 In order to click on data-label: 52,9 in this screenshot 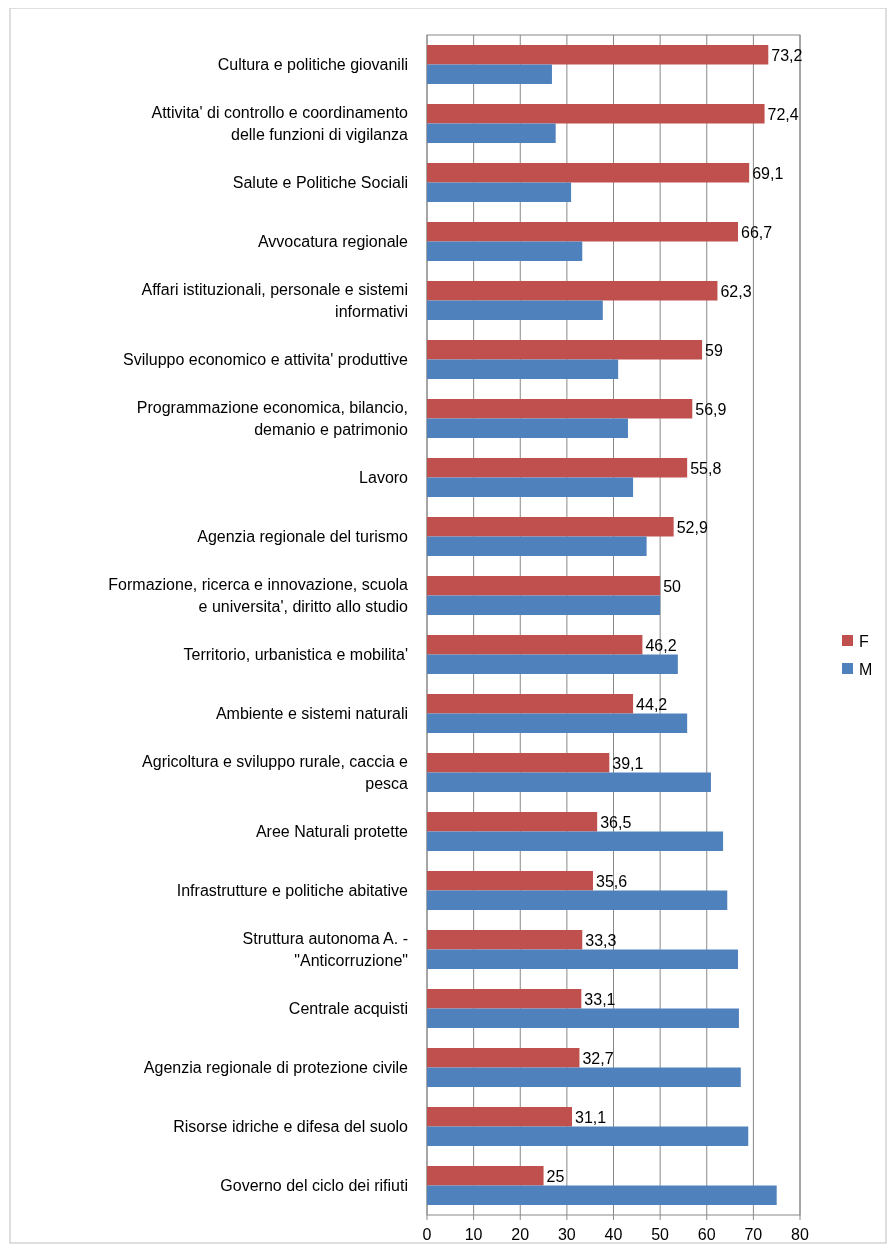, I will do `click(692, 527)`.